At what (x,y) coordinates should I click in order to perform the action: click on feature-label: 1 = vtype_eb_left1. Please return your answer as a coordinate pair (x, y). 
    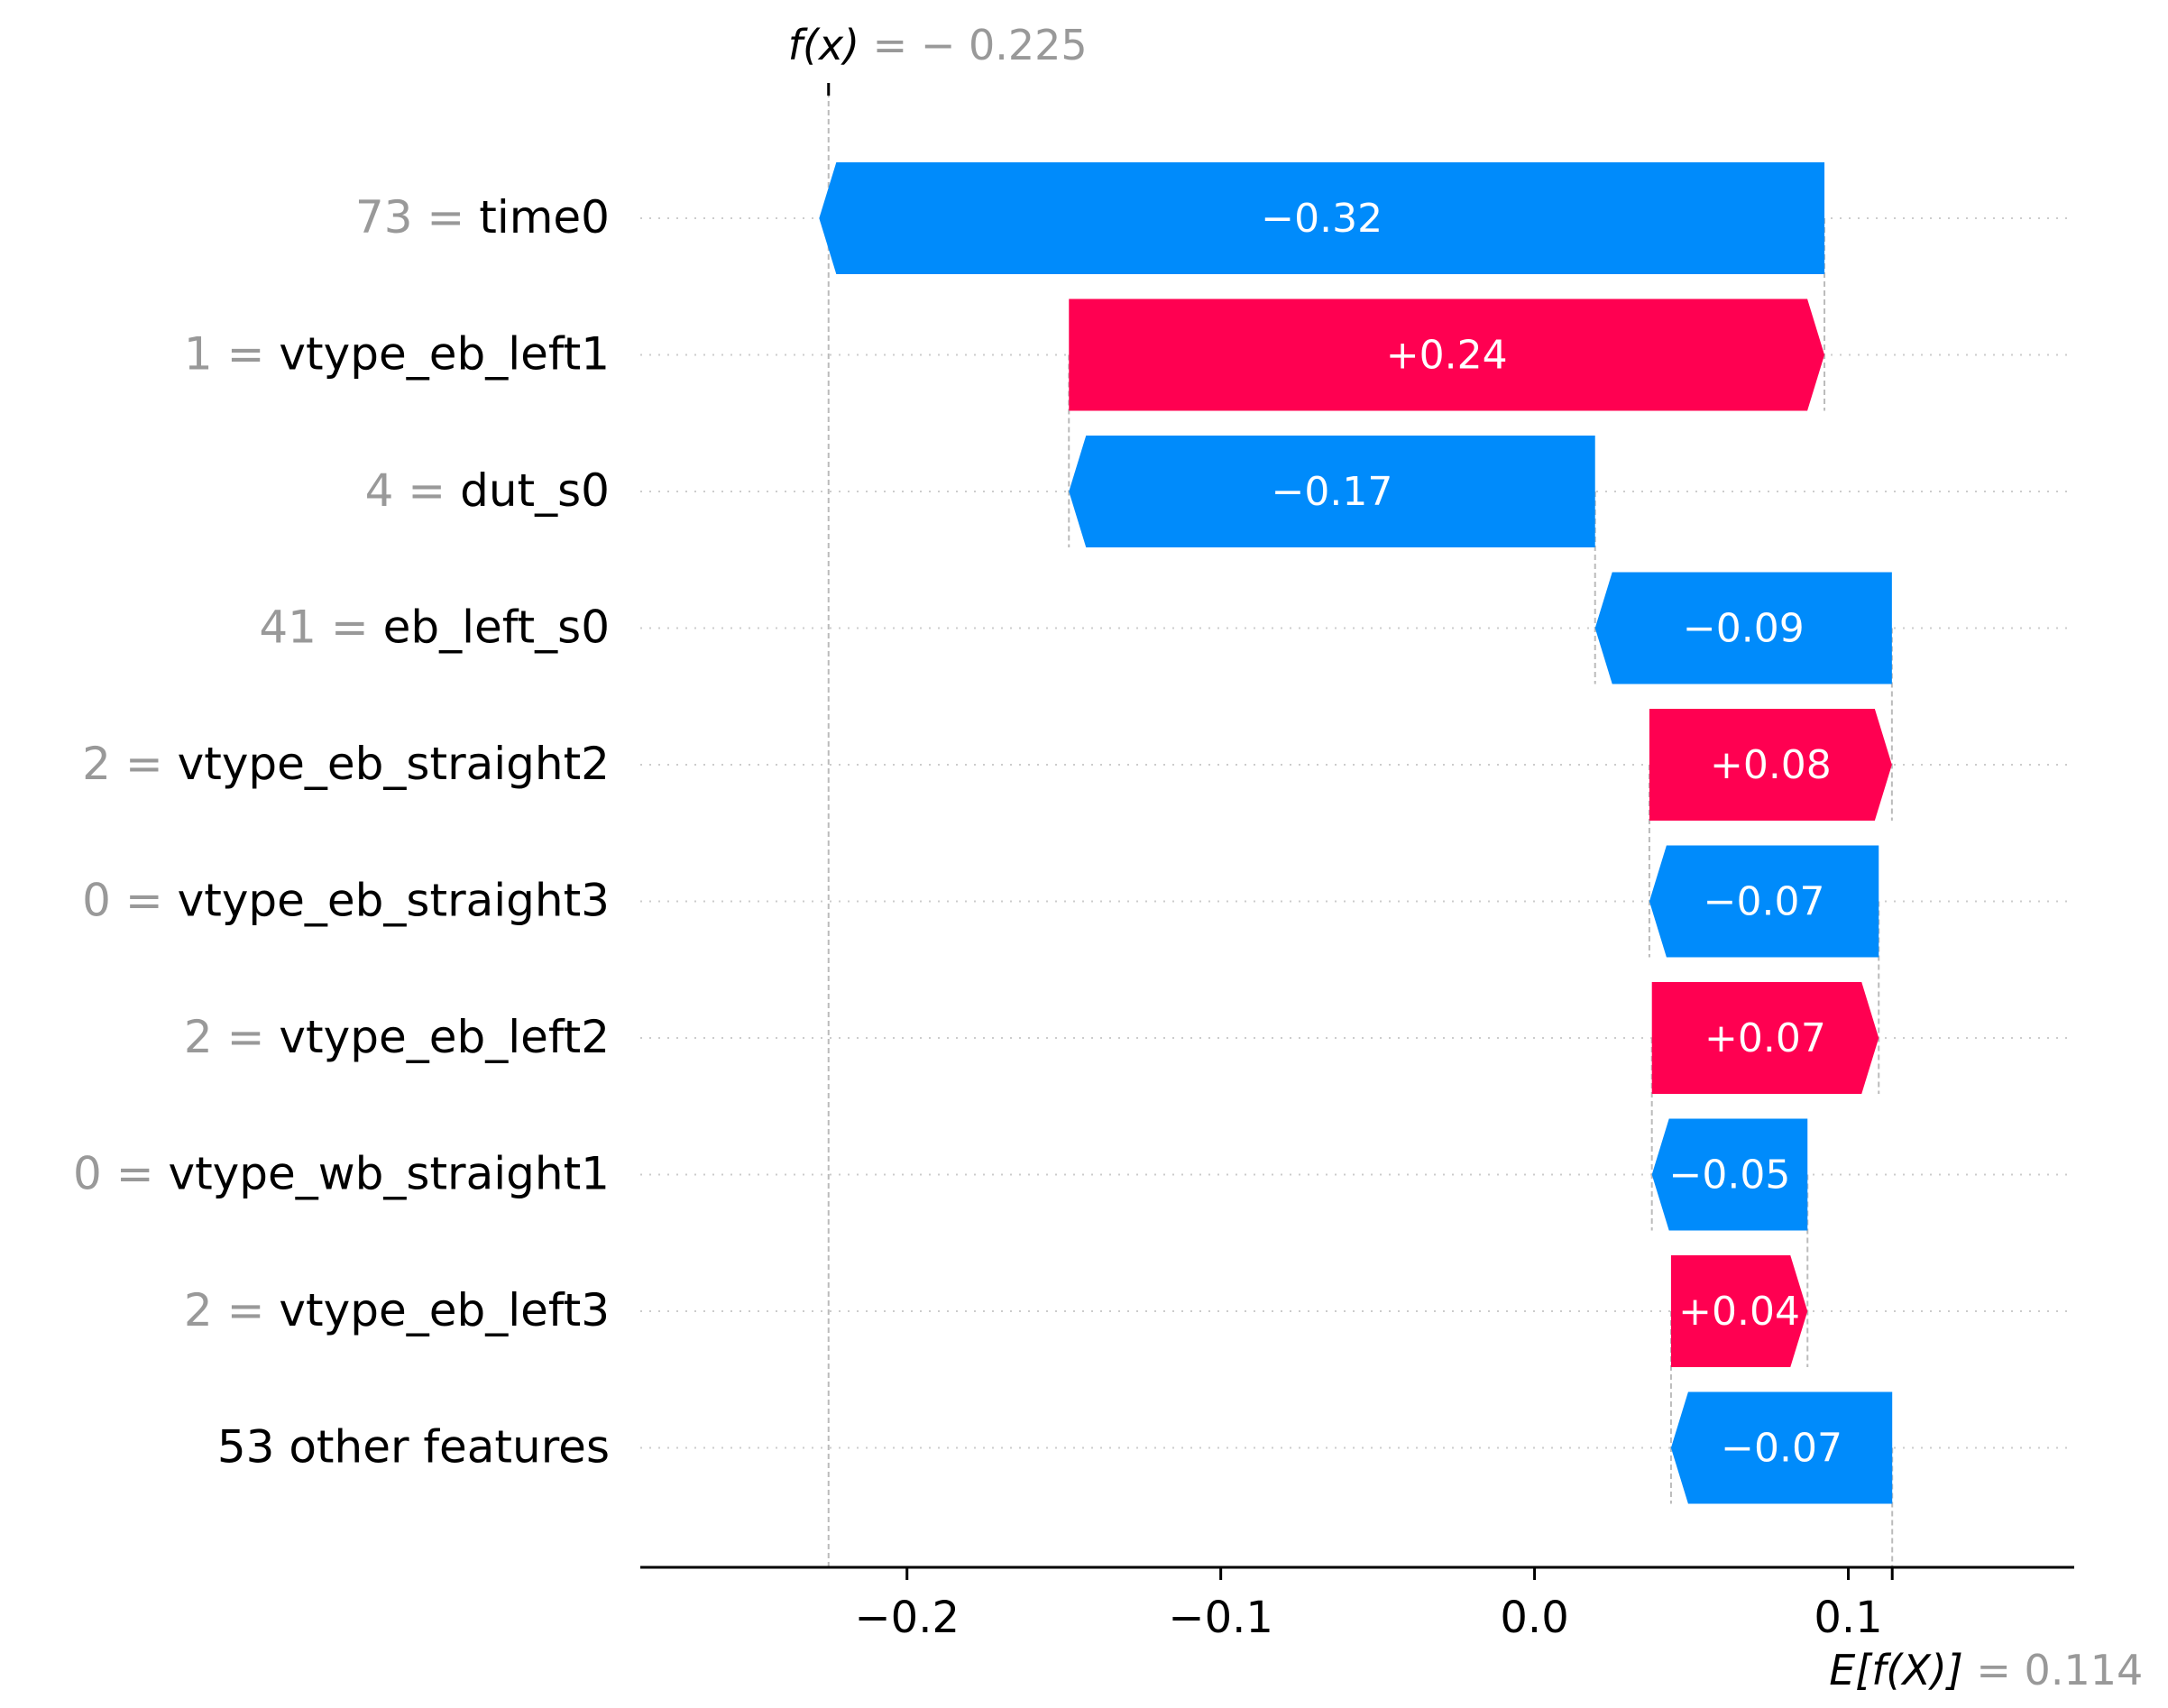
    Looking at the image, I should click on (397, 354).